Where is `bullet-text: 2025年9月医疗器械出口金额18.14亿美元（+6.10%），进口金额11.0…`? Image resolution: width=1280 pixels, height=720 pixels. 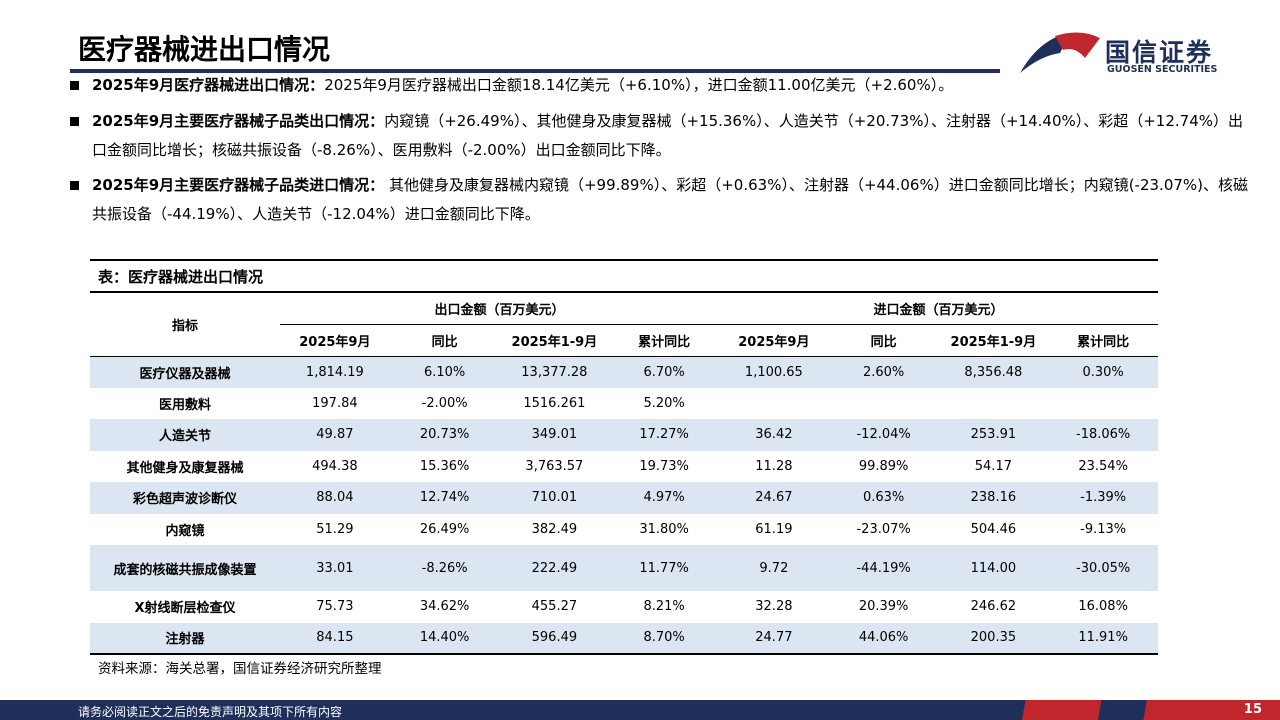 bullet-text: 2025年9月医疗器械出口金额18.14亿美元（+6.10%），进口金额11.0… is located at coordinates (639, 85).